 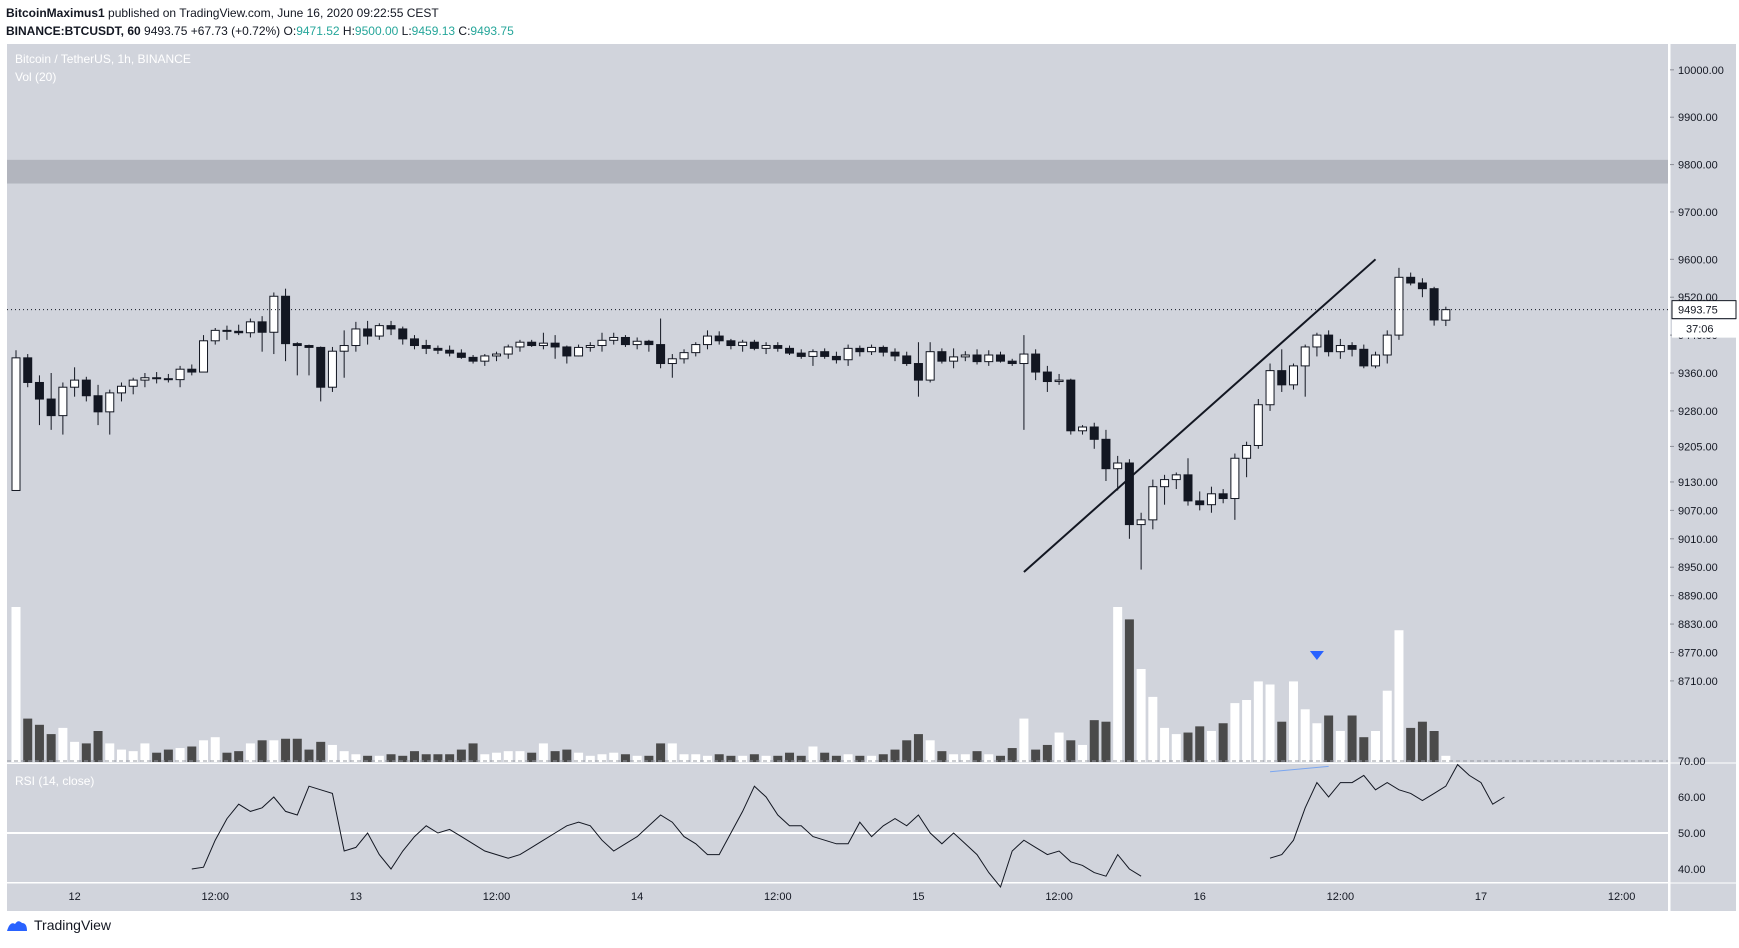 What do you see at coordinates (1200, 415) in the screenshot?
I see `support-trendline` at bounding box center [1200, 415].